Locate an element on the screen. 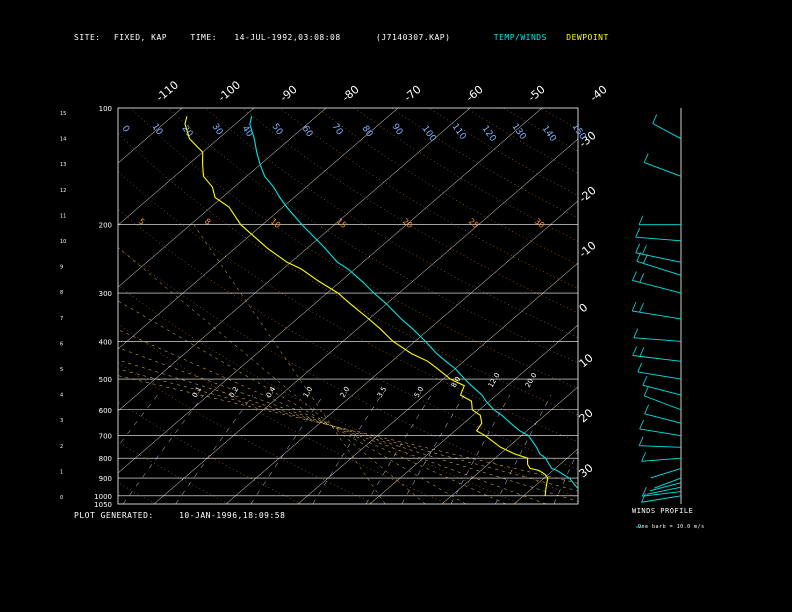 This screenshot has height=612, width=792. height-tick-label: 1 is located at coordinates (61, 472).